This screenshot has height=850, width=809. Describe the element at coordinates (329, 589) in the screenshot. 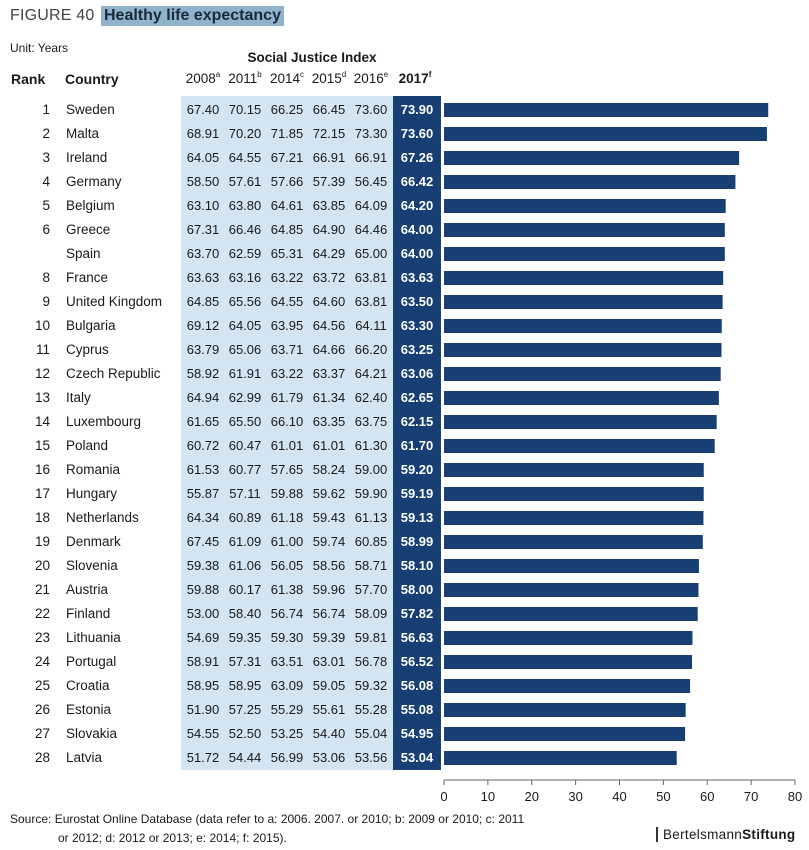

I see `value-cell: 59.96` at that location.